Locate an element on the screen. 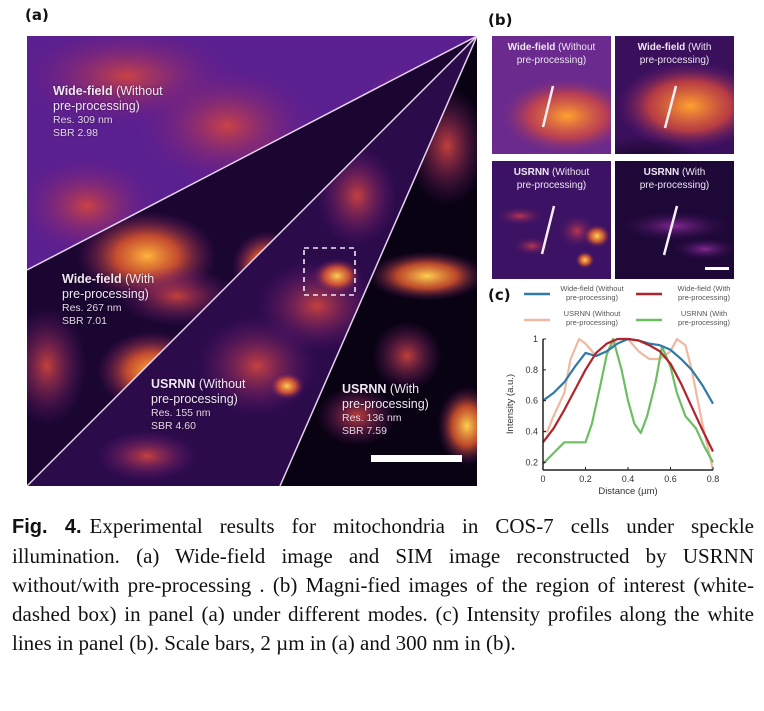 The width and height of the screenshot is (764, 711). region-resolution: Res. 267 nm is located at coordinates (92, 308).